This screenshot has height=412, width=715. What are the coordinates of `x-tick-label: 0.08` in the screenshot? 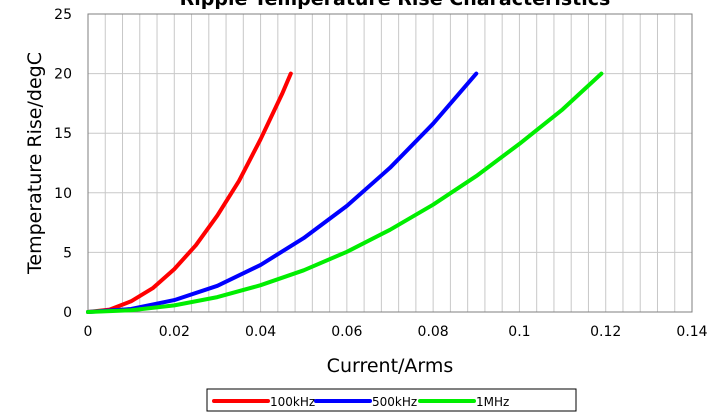 It's located at (433, 332).